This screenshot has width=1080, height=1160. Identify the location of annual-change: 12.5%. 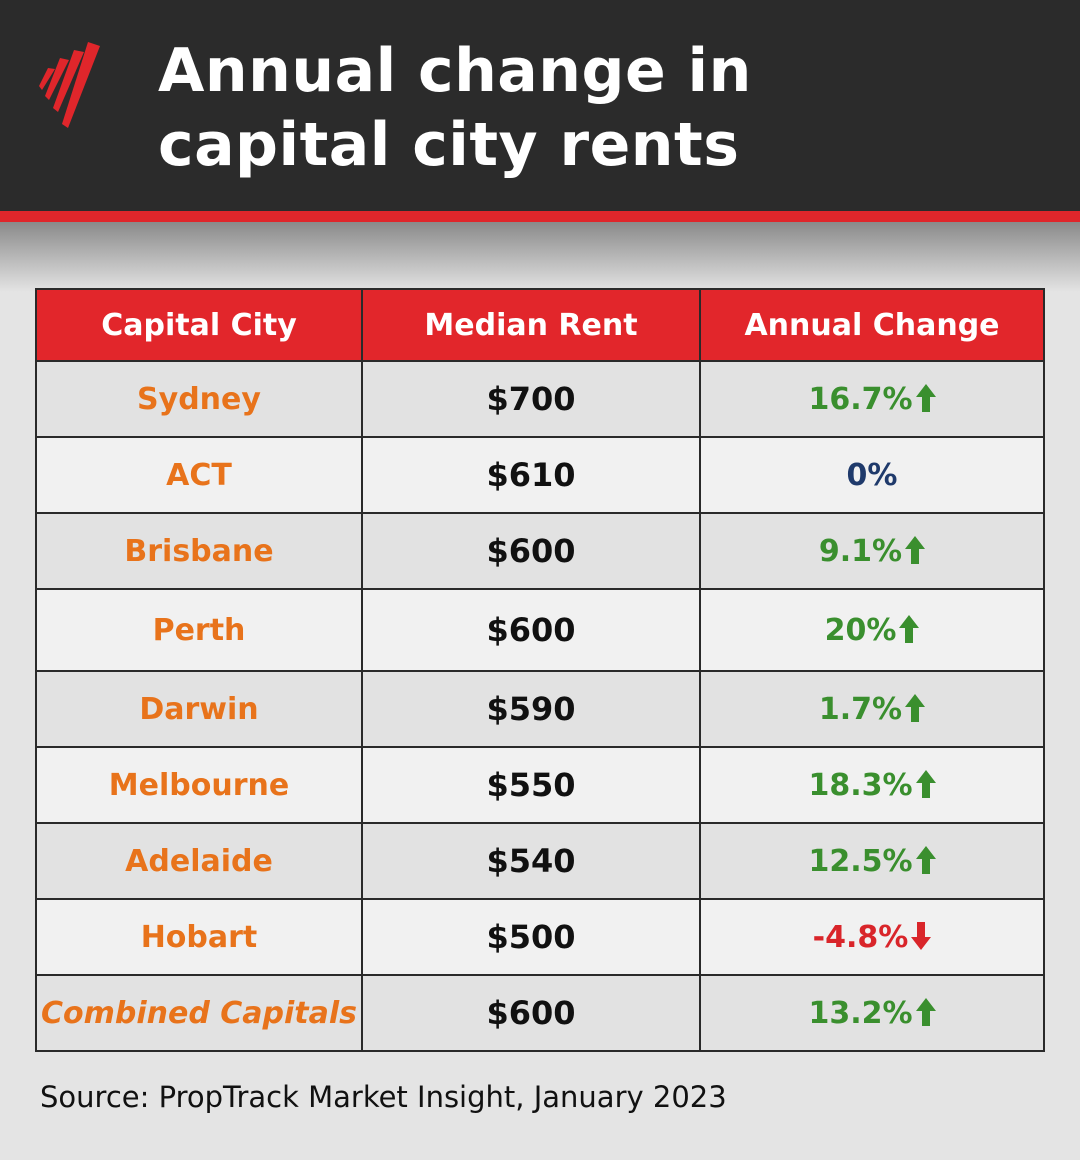
(860, 861).